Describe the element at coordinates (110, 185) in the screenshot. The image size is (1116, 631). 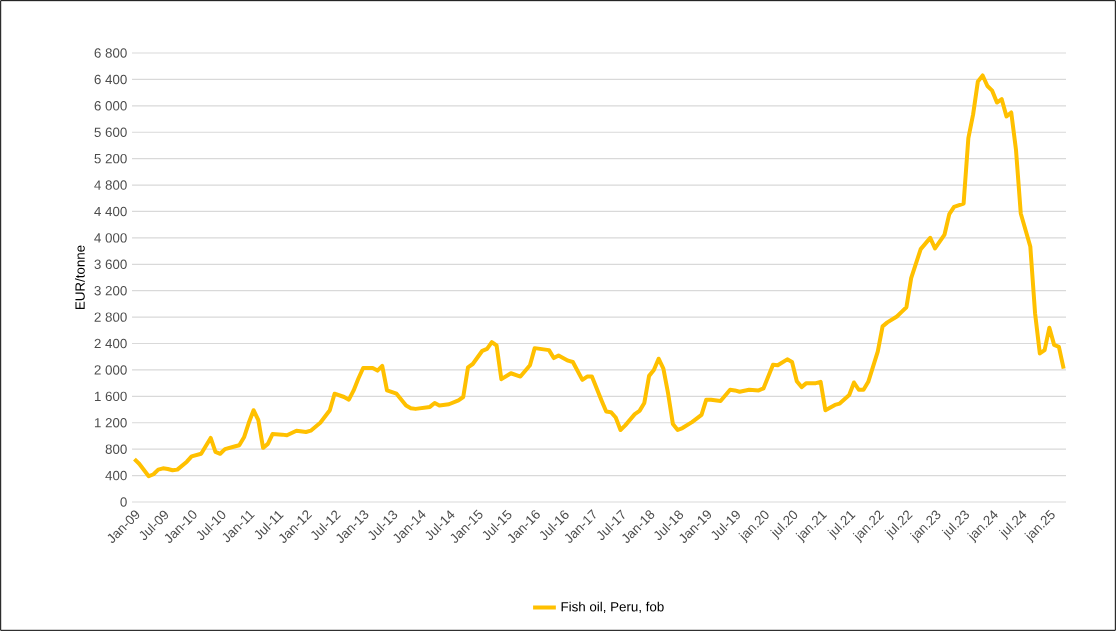
I see `y-tick-label: 4 800` at that location.